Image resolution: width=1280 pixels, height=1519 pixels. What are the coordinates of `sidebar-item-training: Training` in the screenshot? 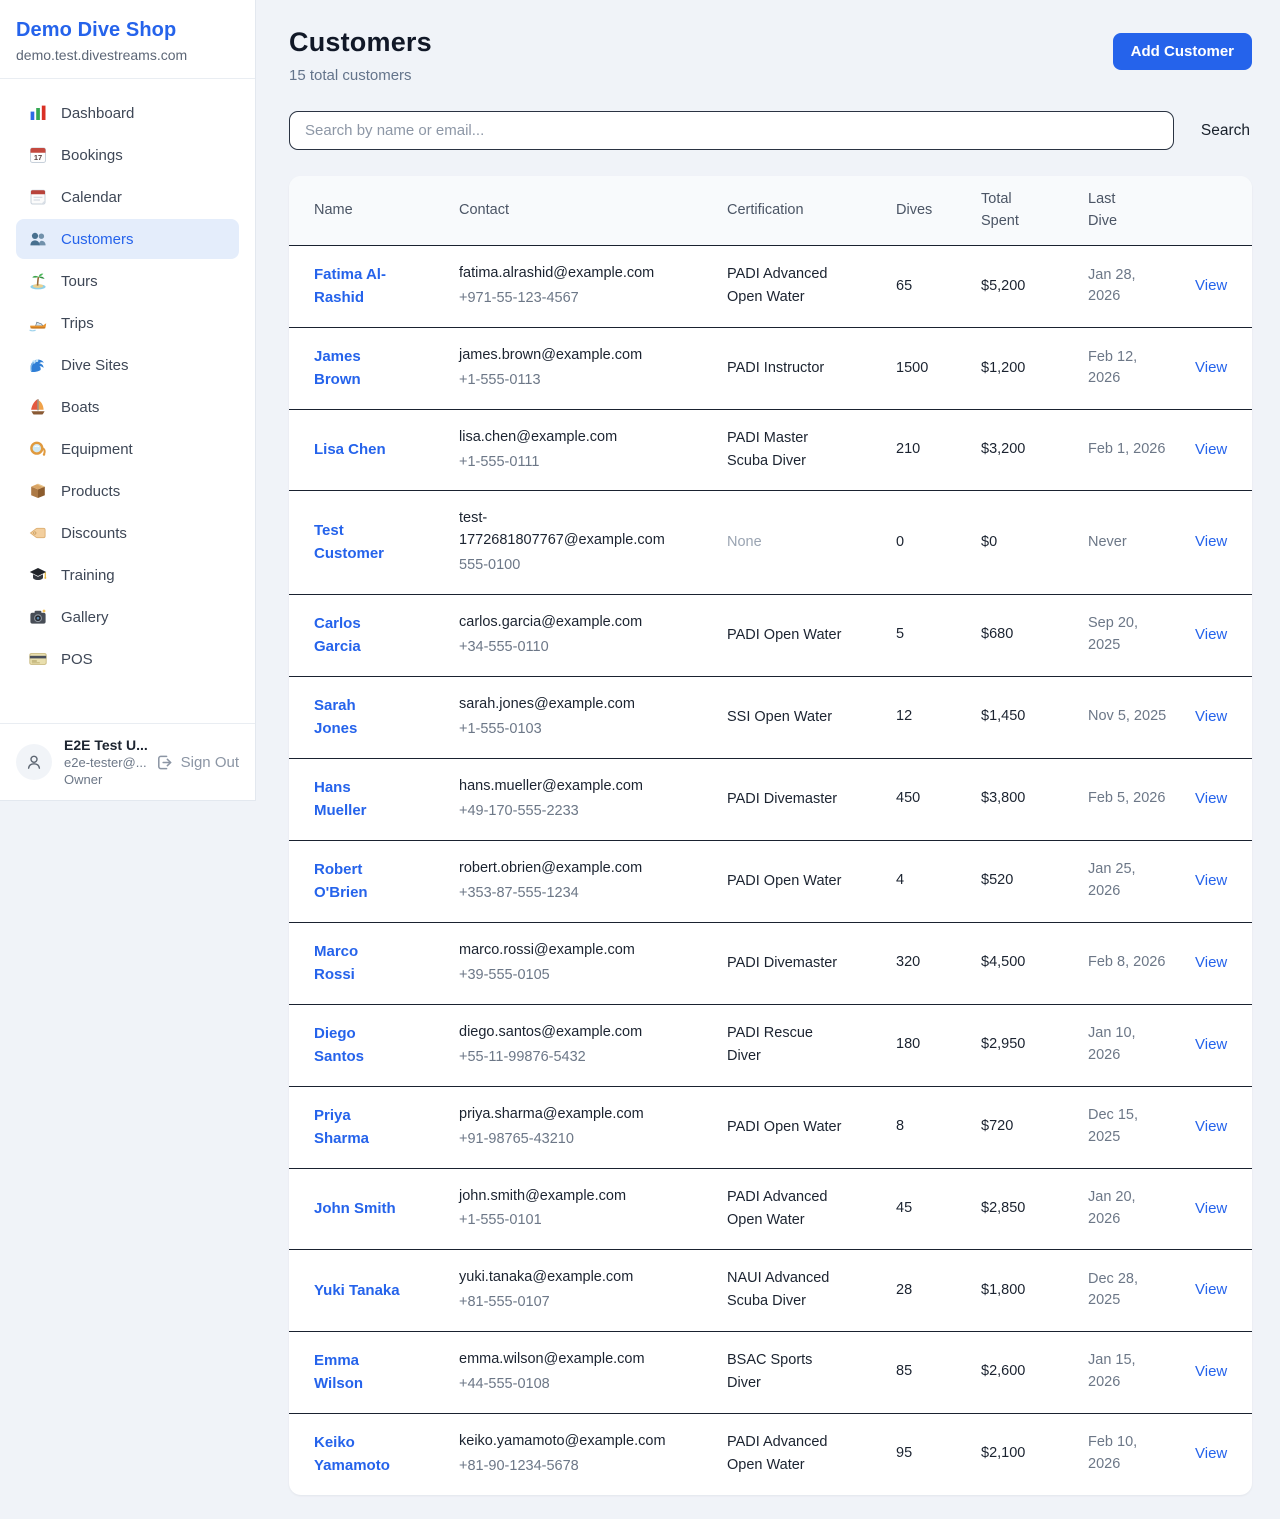 It's located at (127, 575).